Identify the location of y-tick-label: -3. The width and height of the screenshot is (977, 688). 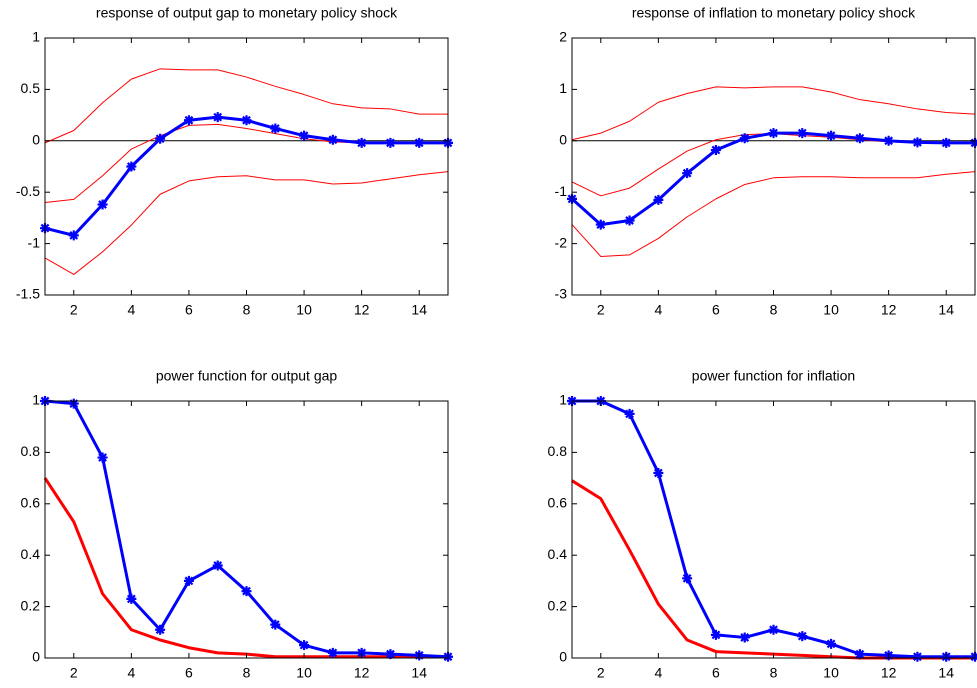
(561, 294).